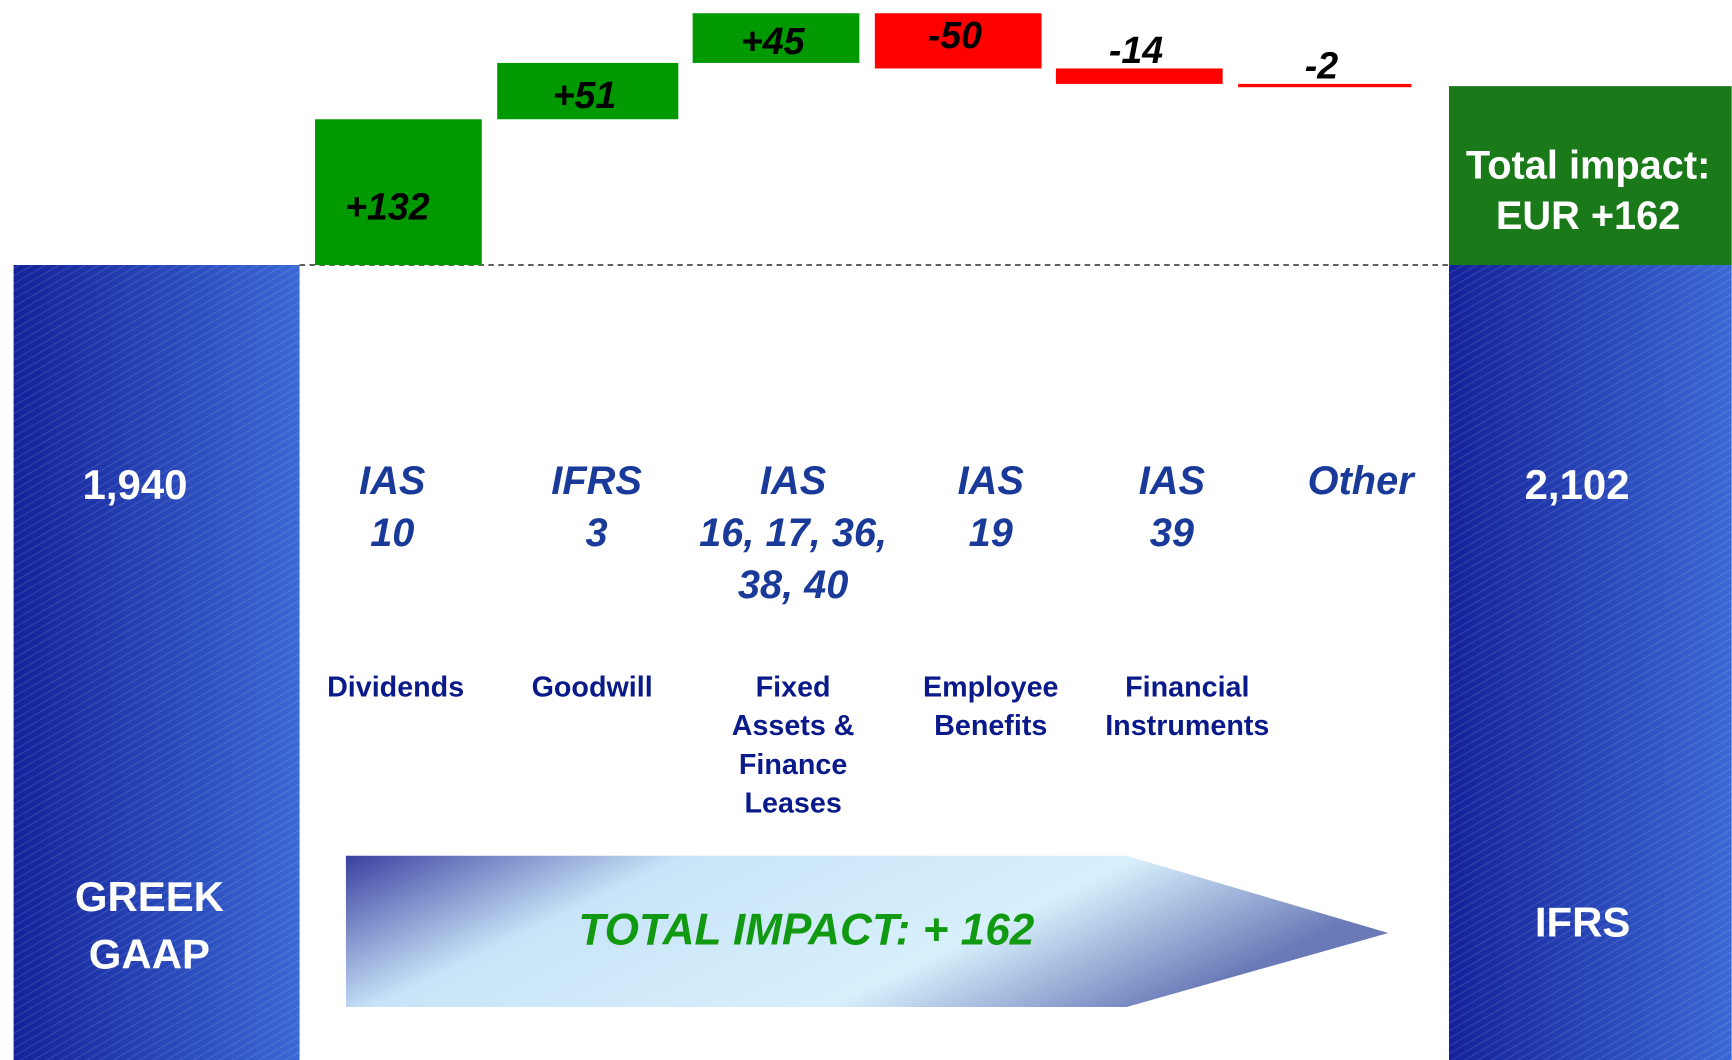 The height and width of the screenshot is (1060, 1732). Describe the element at coordinates (1583, 921) in the screenshot. I see `end-label: IFRS` at that location.